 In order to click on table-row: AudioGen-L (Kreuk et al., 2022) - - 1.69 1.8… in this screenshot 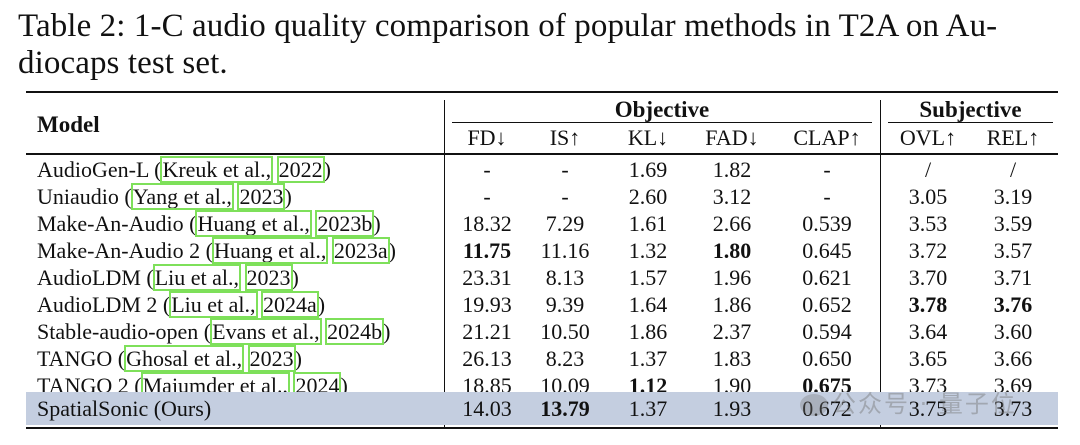, I will do `click(540, 169)`.